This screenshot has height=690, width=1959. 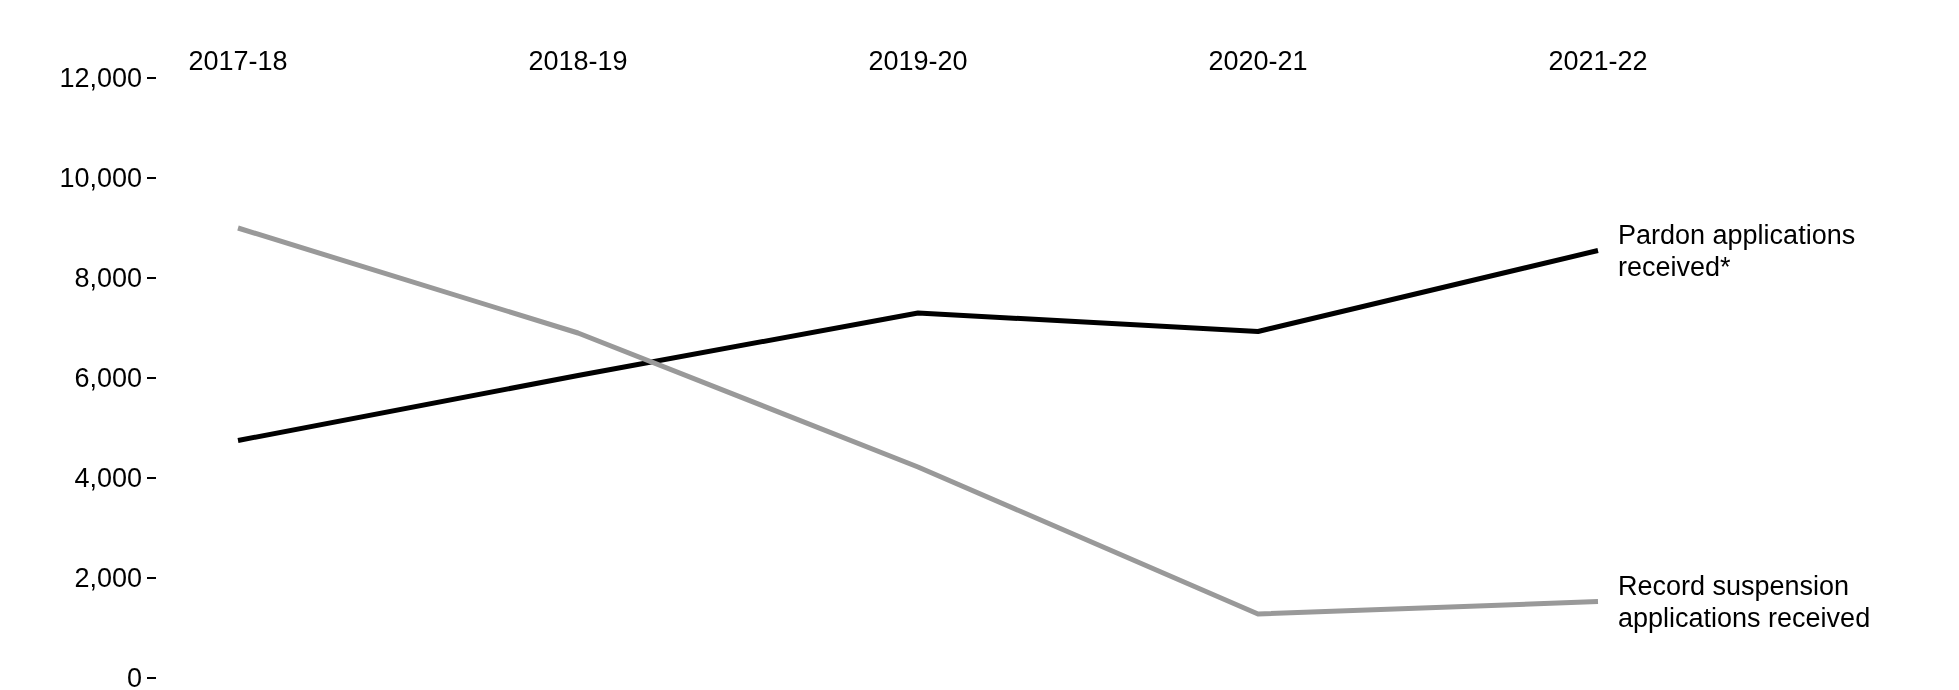 What do you see at coordinates (108, 378) in the screenshot?
I see `y-tick-label: 6,000` at bounding box center [108, 378].